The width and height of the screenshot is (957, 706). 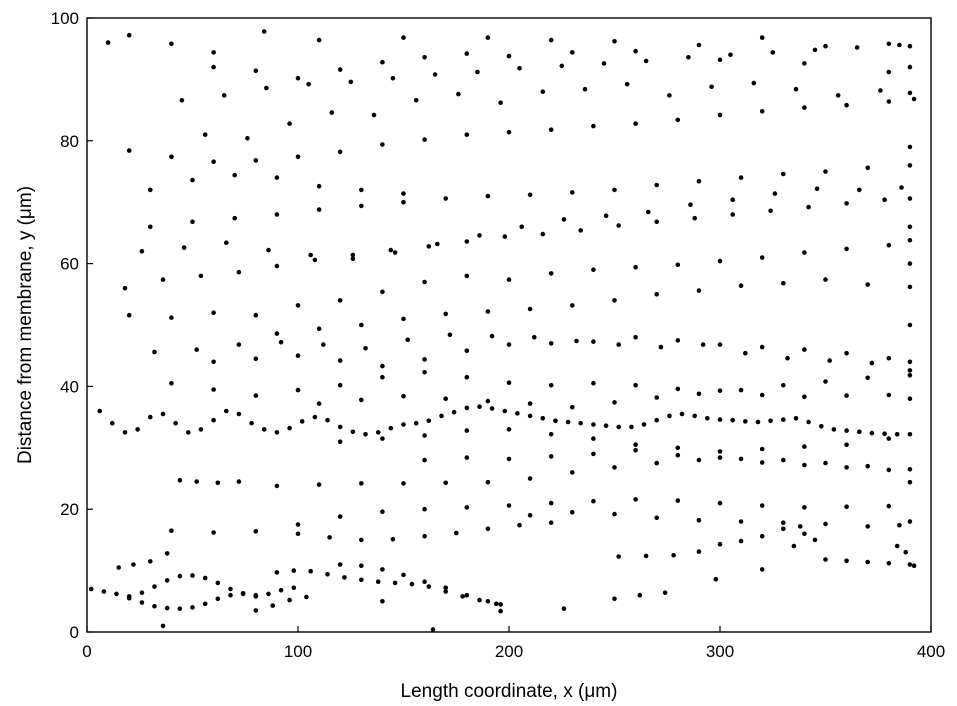 What do you see at coordinates (69, 264) in the screenshot?
I see `y-tick-label: 60` at bounding box center [69, 264].